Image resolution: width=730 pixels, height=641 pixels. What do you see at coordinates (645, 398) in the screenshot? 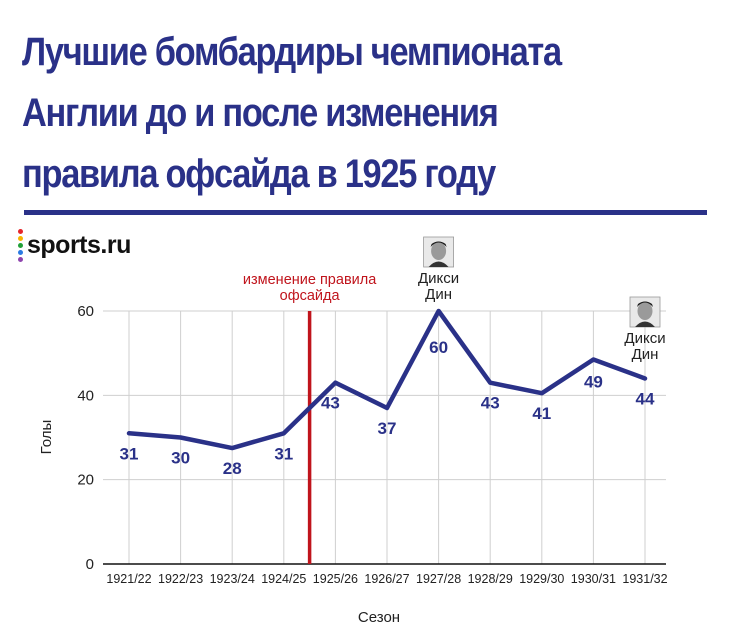
I see `data-label: 44` at bounding box center [645, 398].